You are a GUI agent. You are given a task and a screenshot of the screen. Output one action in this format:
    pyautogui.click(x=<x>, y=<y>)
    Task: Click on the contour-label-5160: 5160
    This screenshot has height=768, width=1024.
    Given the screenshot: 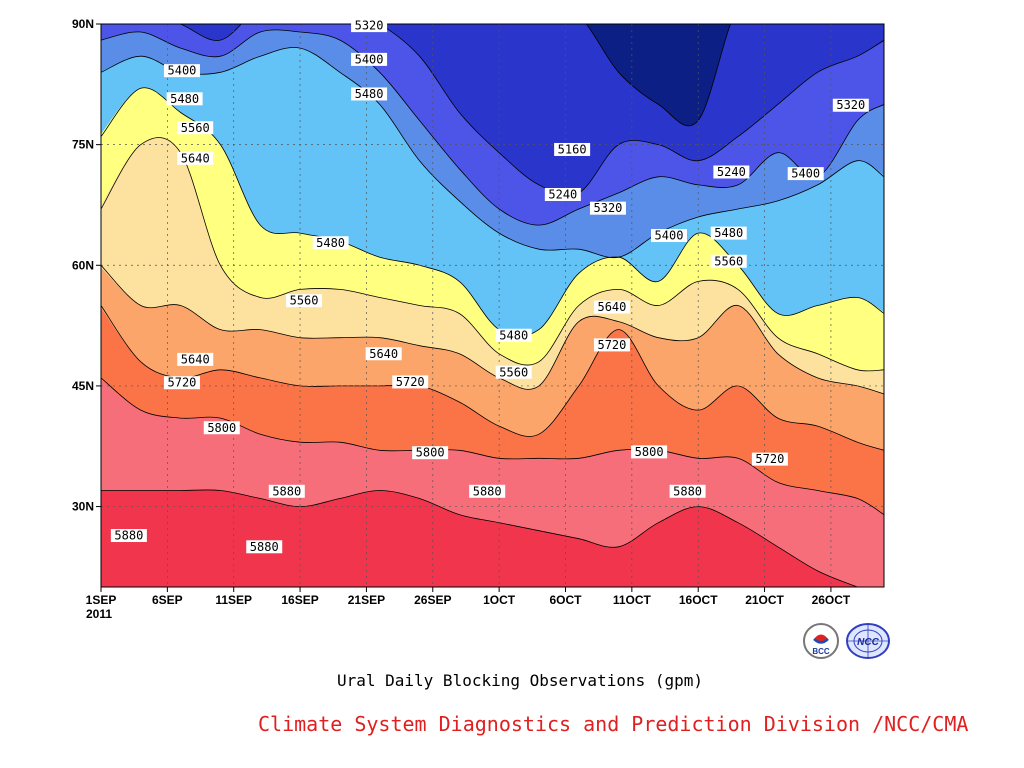 What is the action you would take?
    pyautogui.click(x=572, y=149)
    